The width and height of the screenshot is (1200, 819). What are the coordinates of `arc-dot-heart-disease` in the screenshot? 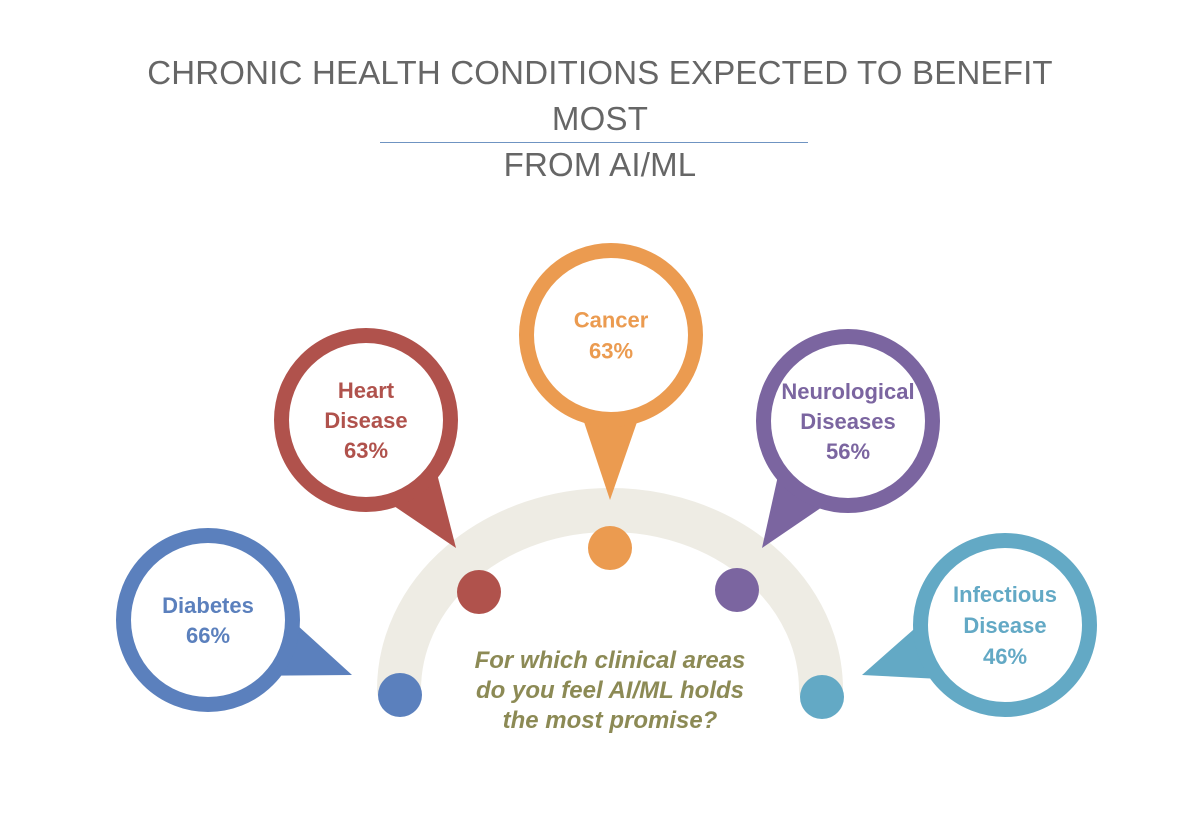 It's located at (479, 592).